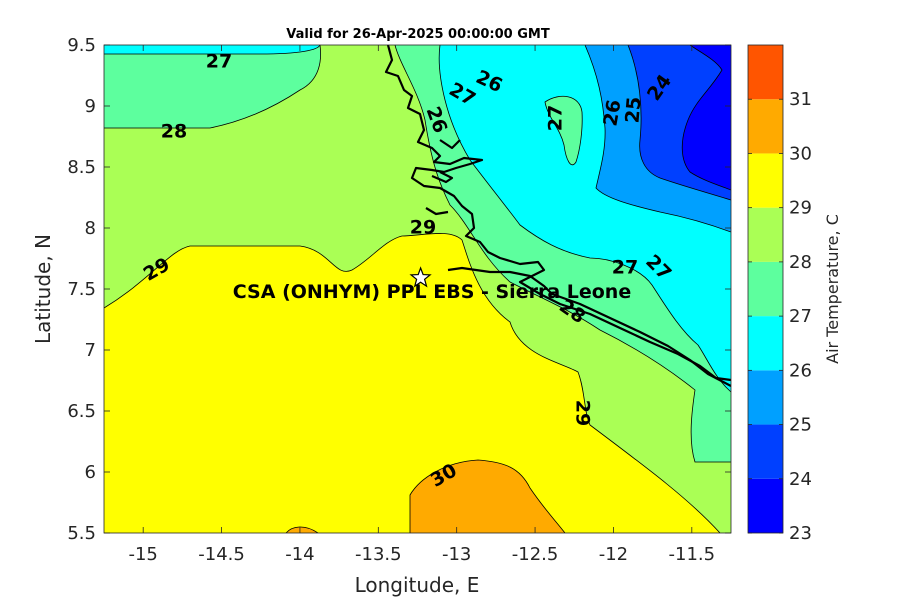  Describe the element at coordinates (90, 350) in the screenshot. I see `y-tick-label: 7` at that location.